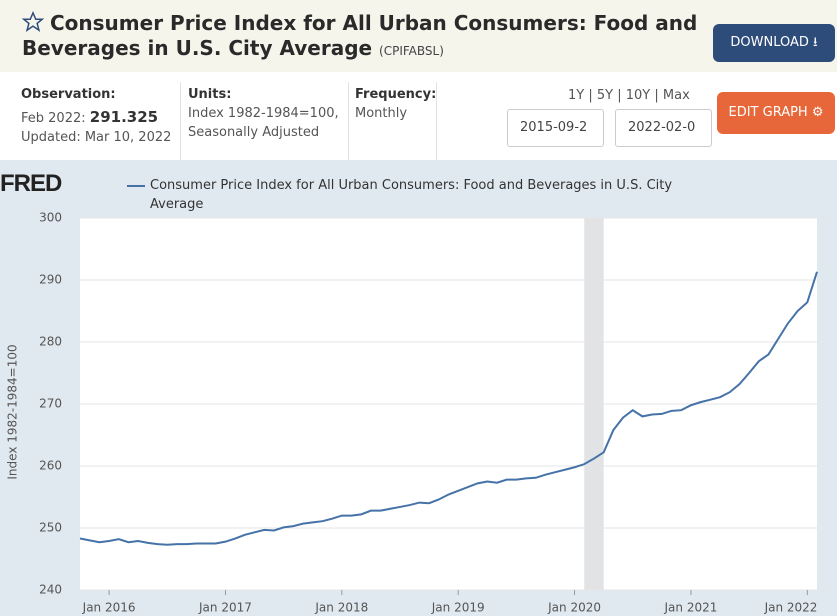 The height and width of the screenshot is (616, 837). Describe the element at coordinates (458, 608) in the screenshot. I see `x-tick-label: Jan 2019` at that location.